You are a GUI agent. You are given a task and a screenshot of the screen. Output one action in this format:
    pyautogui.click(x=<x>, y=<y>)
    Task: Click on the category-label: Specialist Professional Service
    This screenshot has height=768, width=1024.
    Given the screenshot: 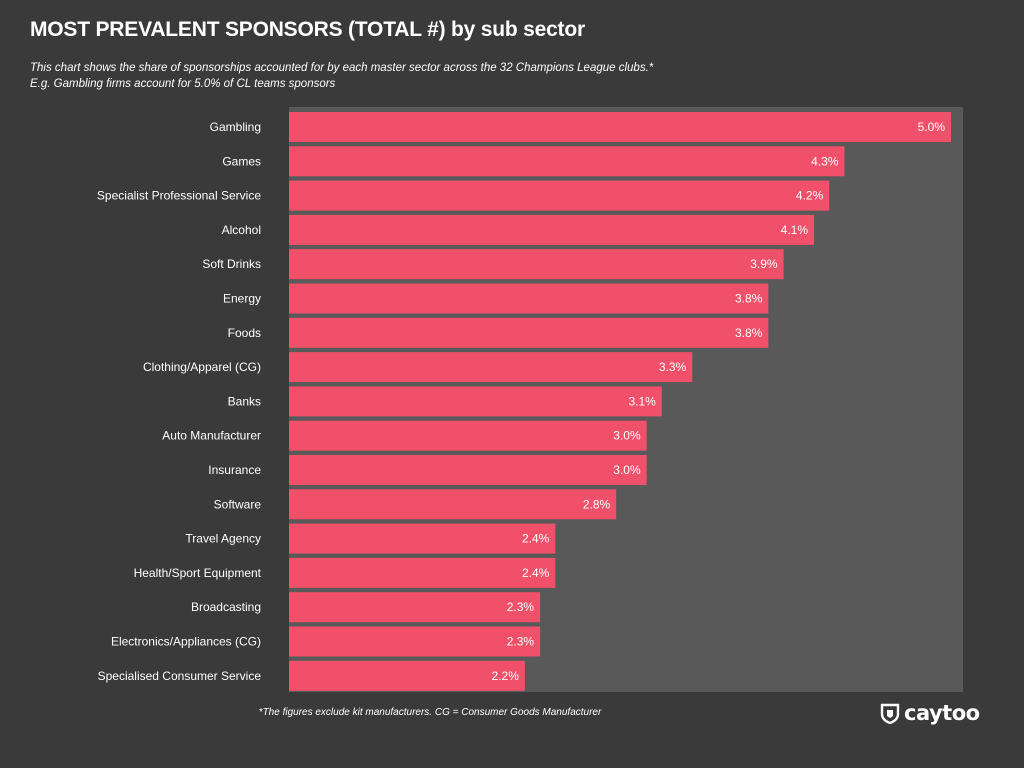 What is the action you would take?
    pyautogui.click(x=179, y=196)
    